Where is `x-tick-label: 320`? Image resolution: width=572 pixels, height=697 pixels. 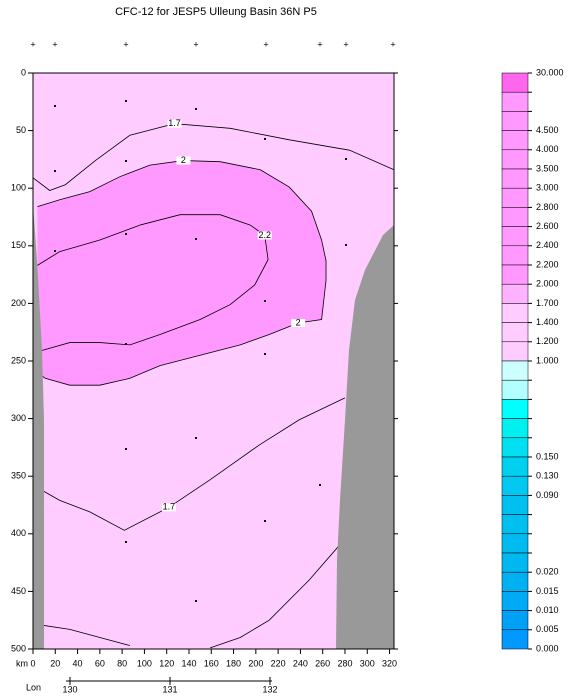
x-tick-label: 320 is located at coordinates (389, 663).